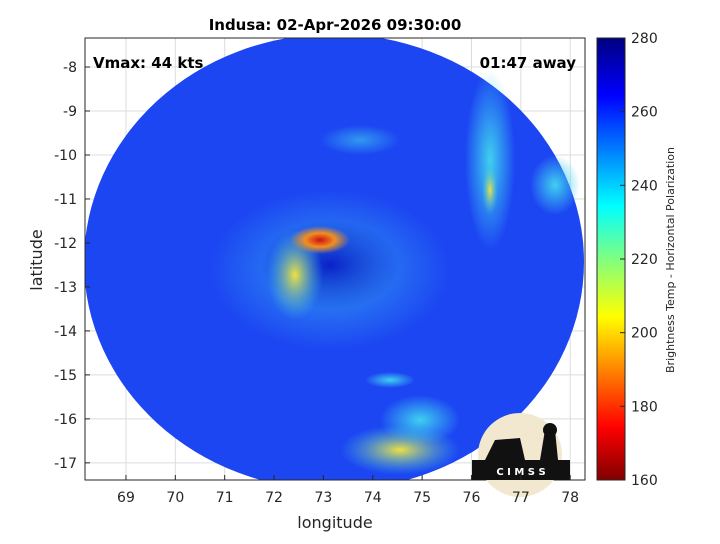 The height and width of the screenshot is (544, 720). I want to click on x-tick-label: 69, so click(126, 498).